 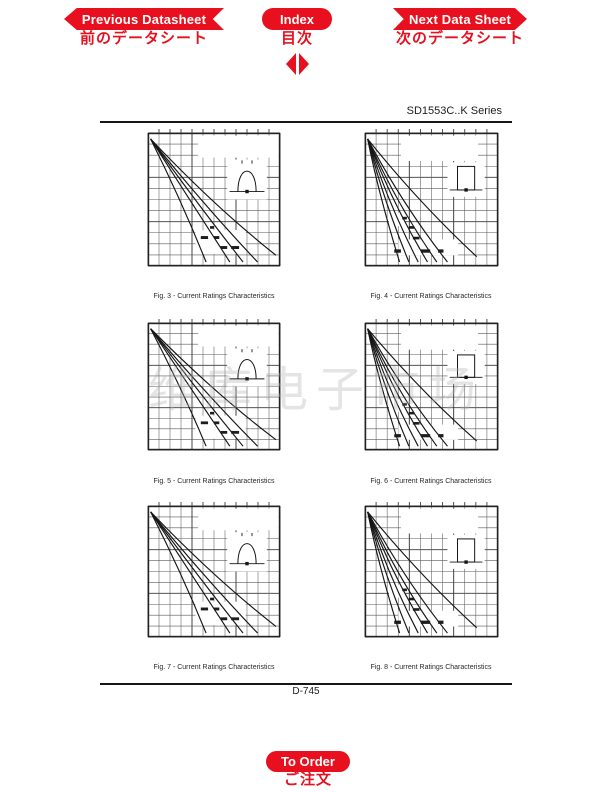 What do you see at coordinates (306, 684) in the screenshot?
I see `footer-rule` at bounding box center [306, 684].